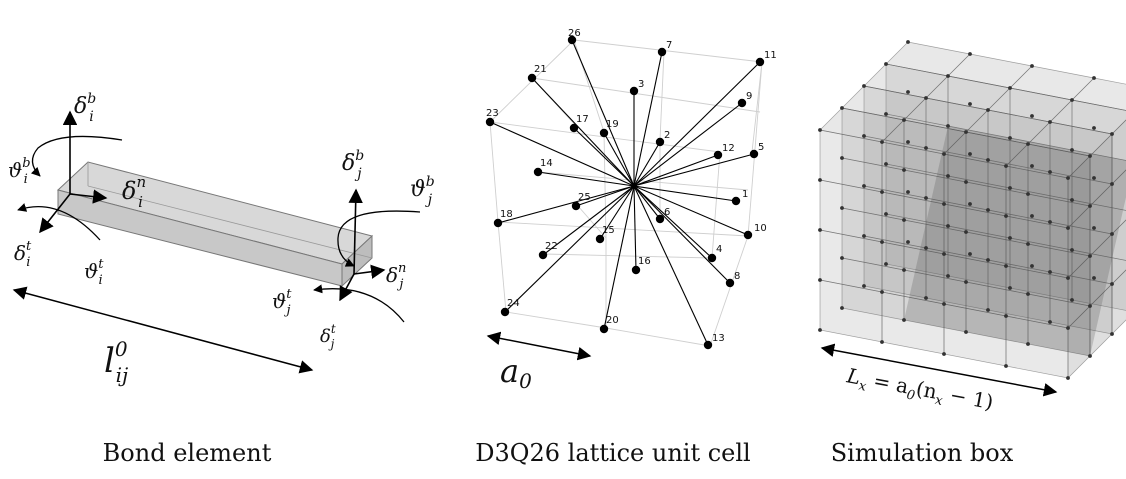 This screenshot has height=479, width=1126. Describe the element at coordinates (719, 249) in the screenshot. I see `lattice-node-label: 4` at that location.